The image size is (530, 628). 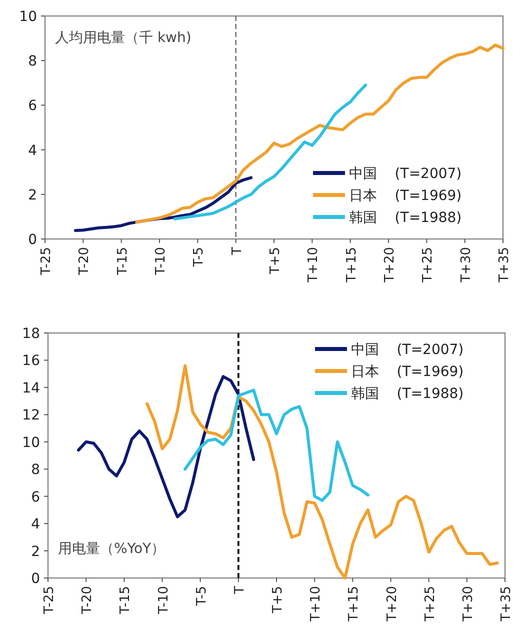 What do you see at coordinates (112, 549) in the screenshot?
I see `annotation: 用电量（%YoY）` at bounding box center [112, 549].